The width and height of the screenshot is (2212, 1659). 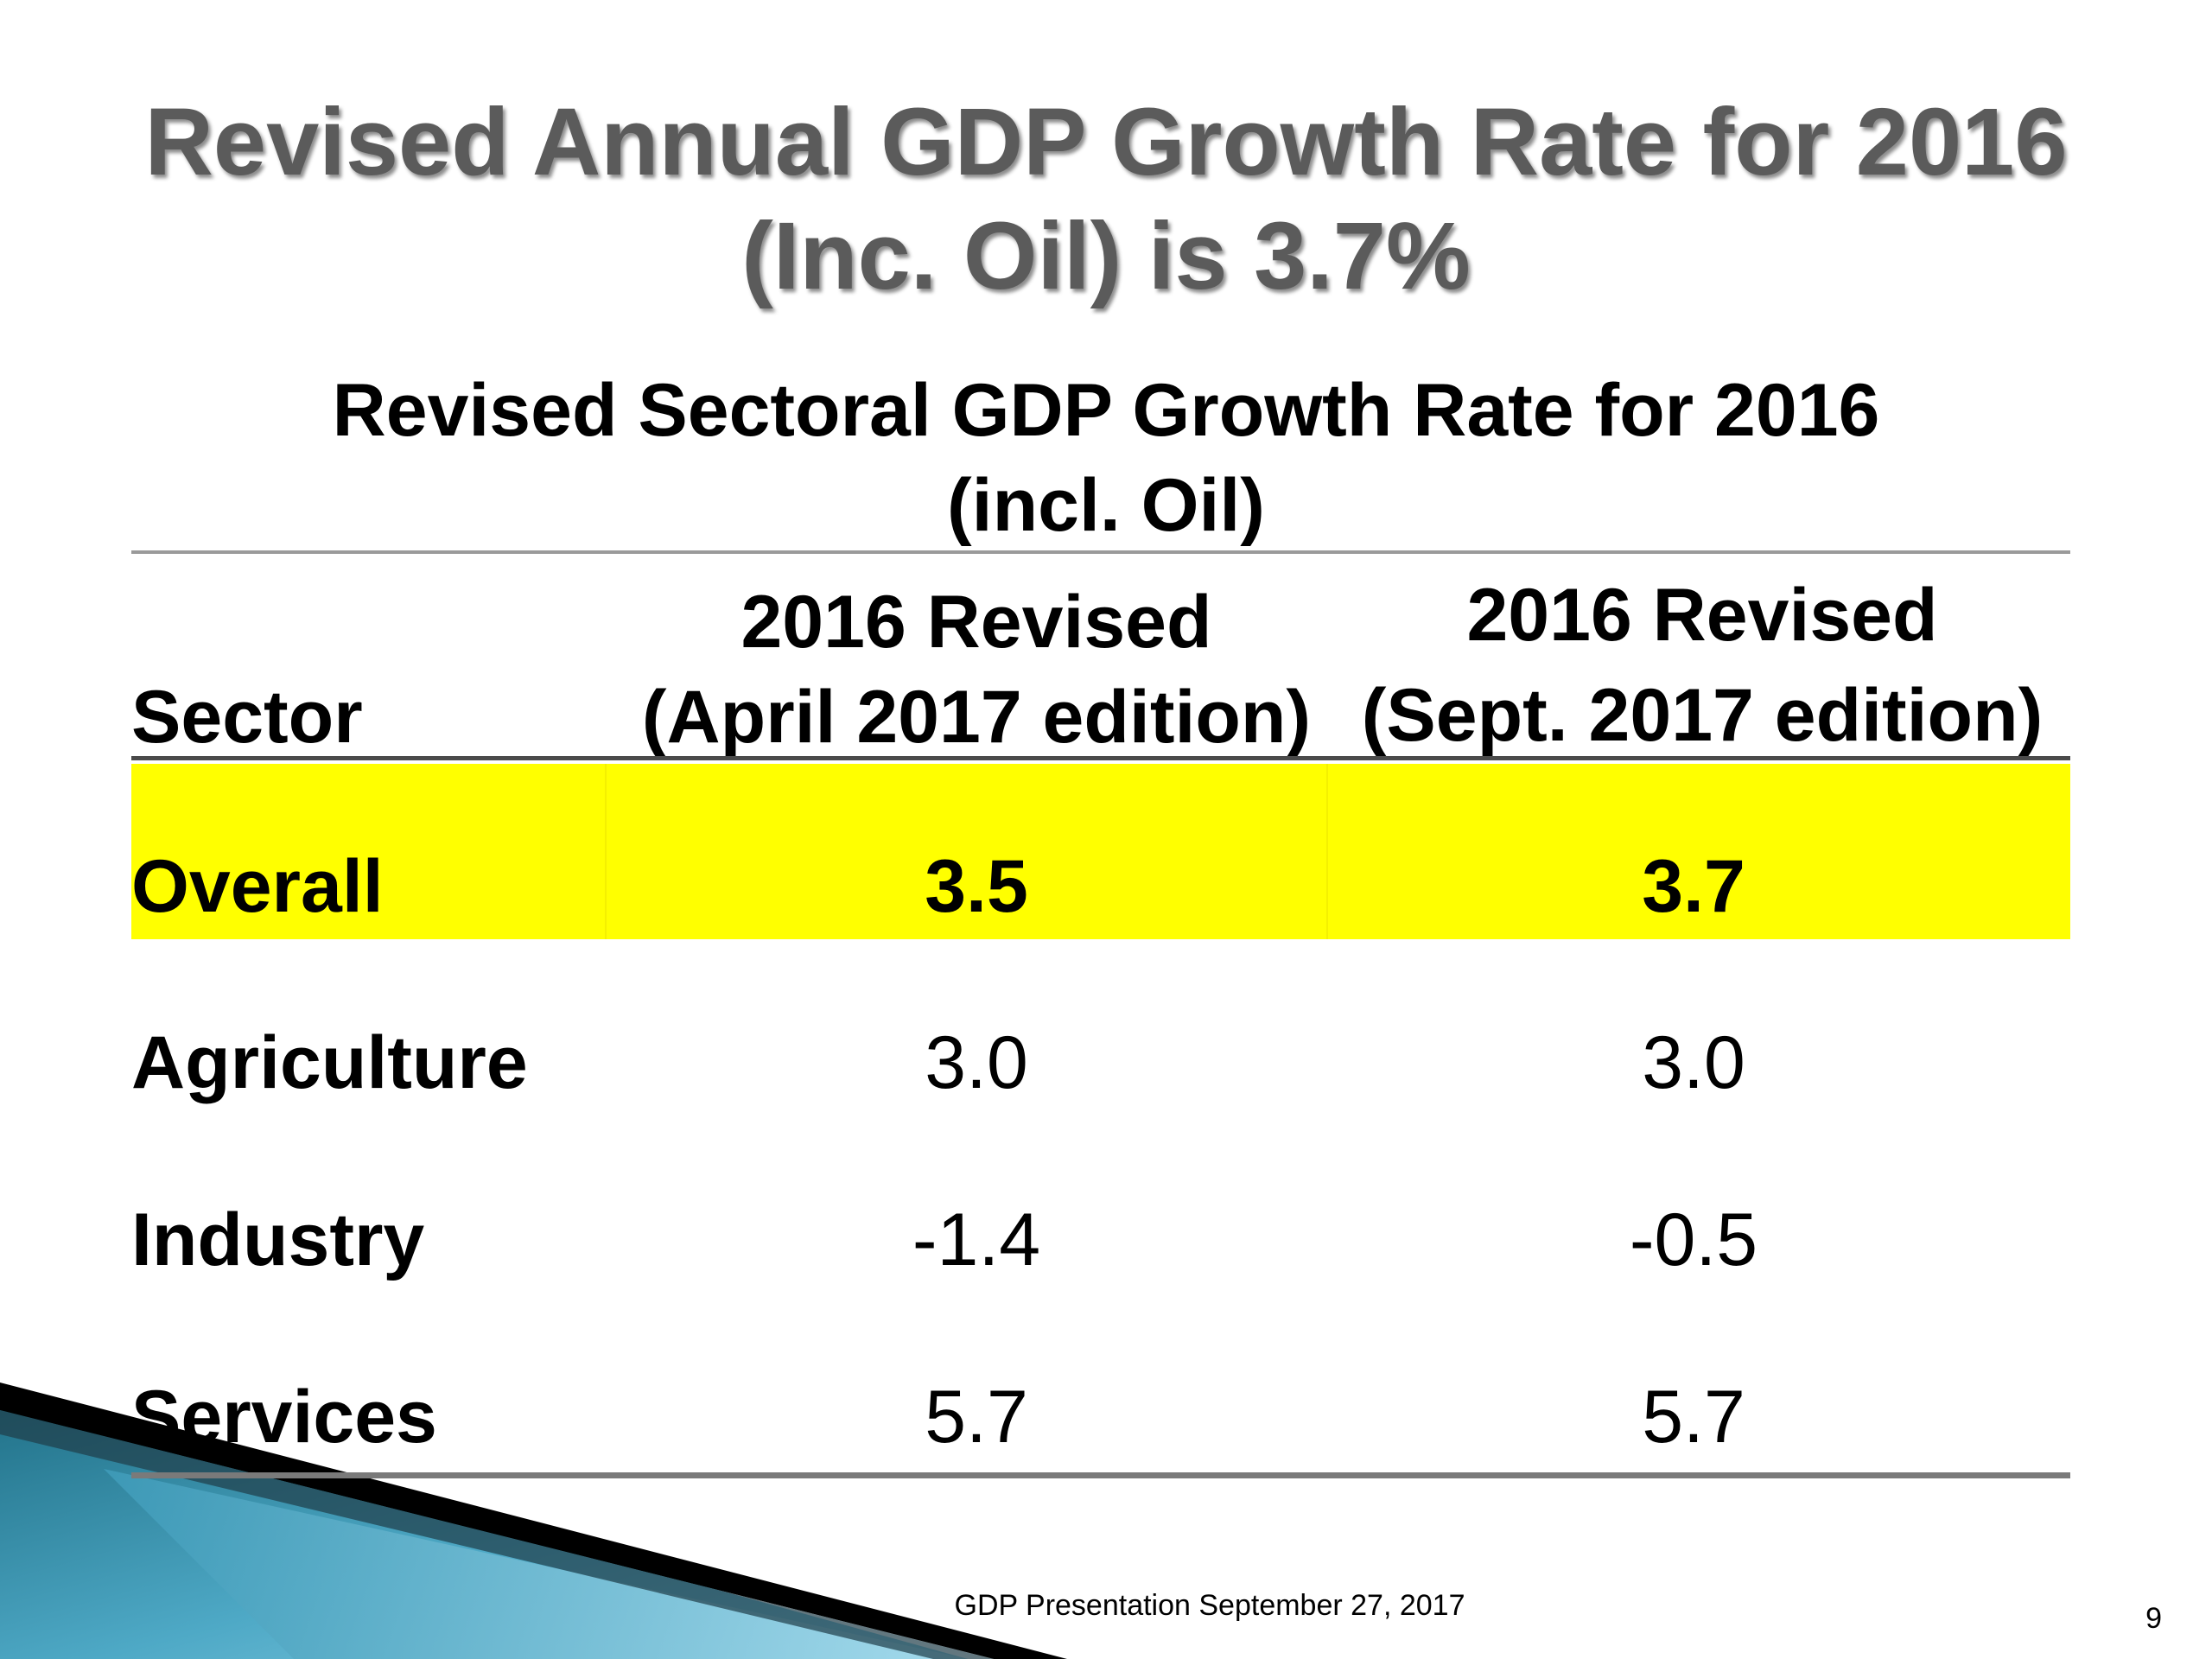 I want to click on table-title-line-2: (incl. Oil), so click(x=1106, y=506).